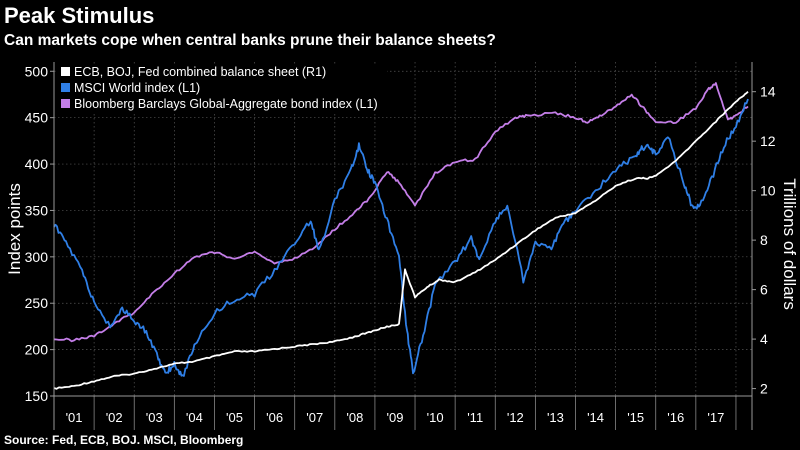 This screenshot has height=450, width=800. Describe the element at coordinates (768, 92) in the screenshot. I see `y-right-tick-label: 14` at that location.